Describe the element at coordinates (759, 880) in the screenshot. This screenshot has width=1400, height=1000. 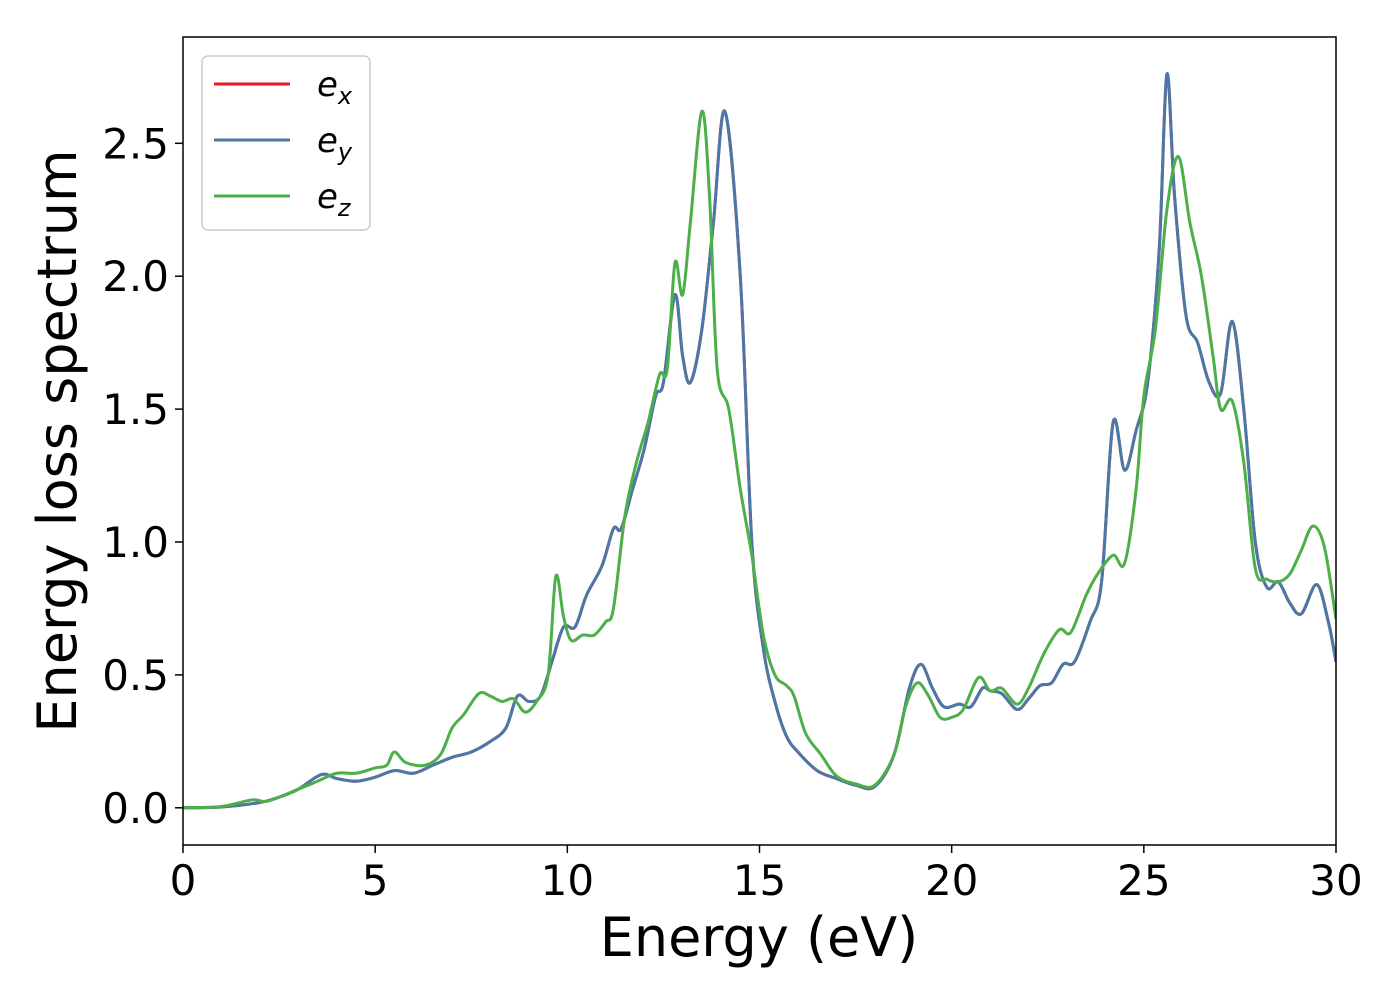
I see `x-tick-label: 15` at that location.